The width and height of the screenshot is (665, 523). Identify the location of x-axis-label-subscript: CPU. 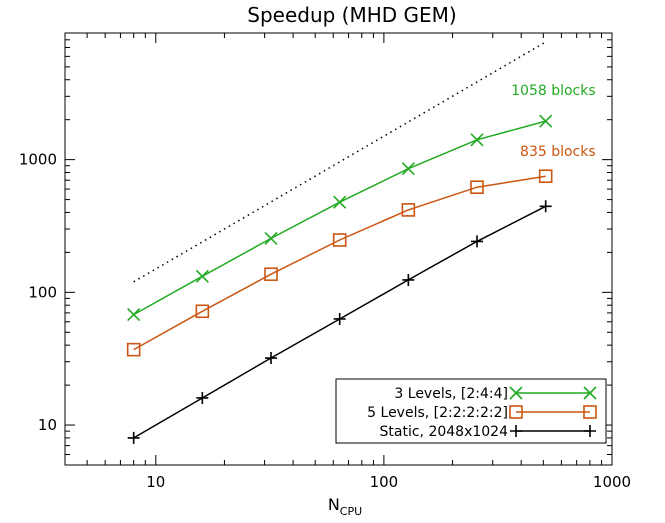
(351, 511).